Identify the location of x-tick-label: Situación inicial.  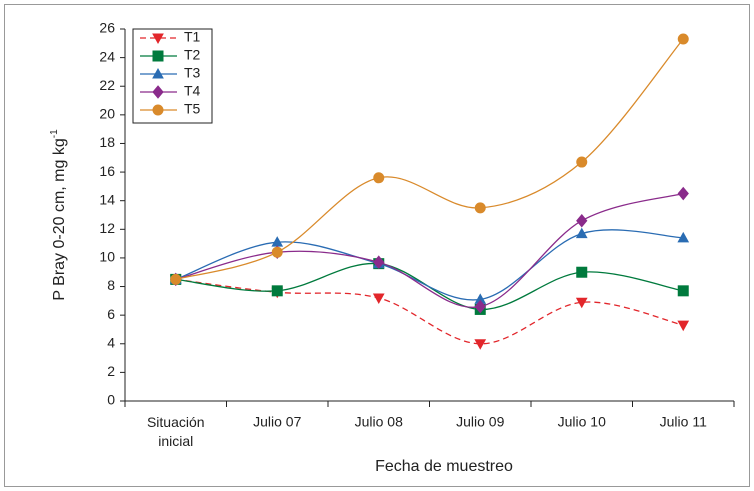
(176, 431).